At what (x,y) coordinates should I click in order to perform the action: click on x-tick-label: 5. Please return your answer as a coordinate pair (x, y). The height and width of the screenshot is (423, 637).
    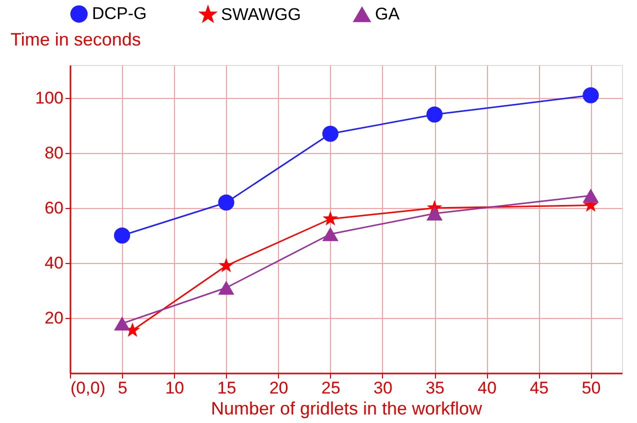
    Looking at the image, I should click on (123, 388).